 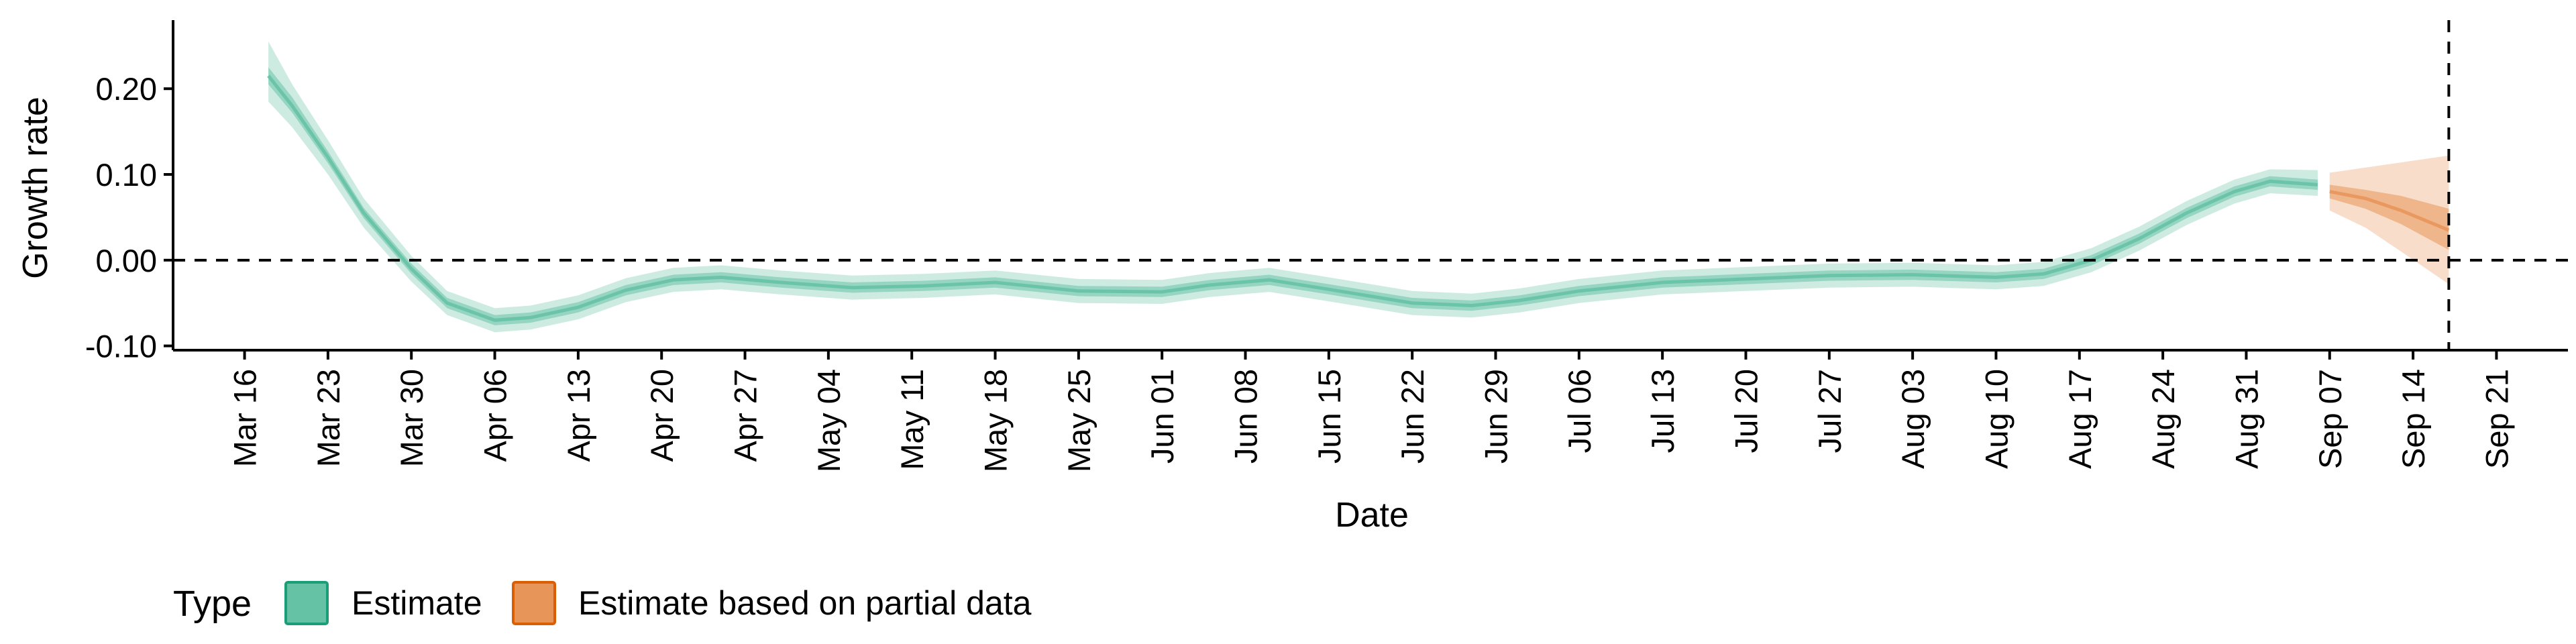 What do you see at coordinates (1997, 419) in the screenshot?
I see `x-tick-label: Aug 10` at bounding box center [1997, 419].